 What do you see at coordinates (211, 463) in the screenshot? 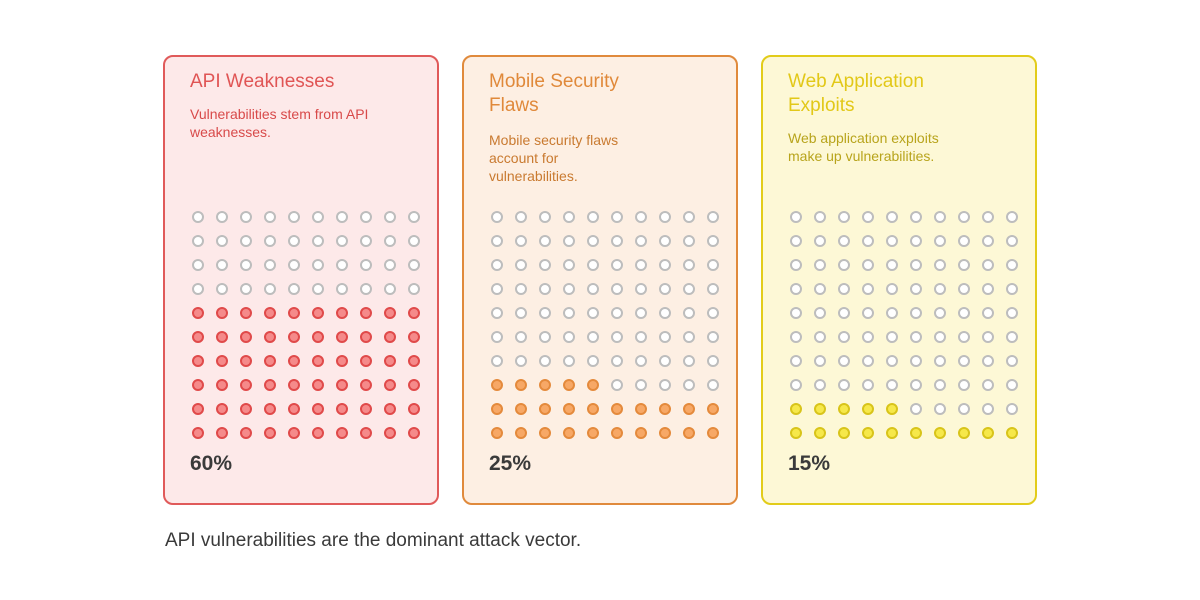
I see `percentage-value: 60%` at bounding box center [211, 463].